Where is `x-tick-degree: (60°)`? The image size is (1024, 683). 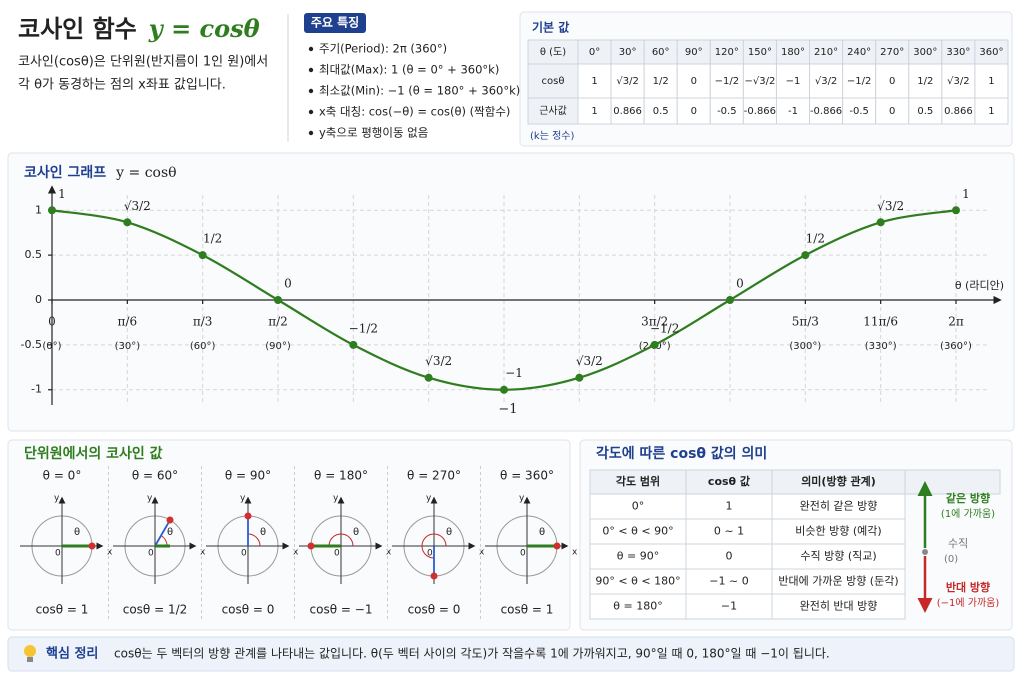 x-tick-degree: (60°) is located at coordinates (203, 346).